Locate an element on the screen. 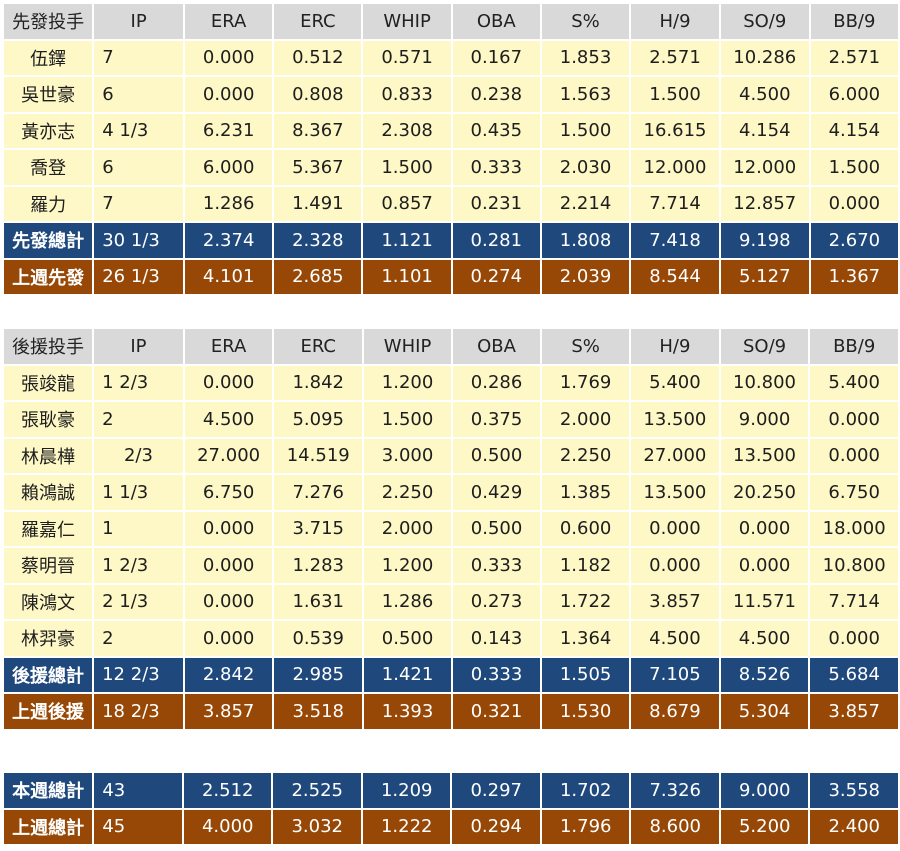  stat-cell: 4.154 is located at coordinates (854, 130).